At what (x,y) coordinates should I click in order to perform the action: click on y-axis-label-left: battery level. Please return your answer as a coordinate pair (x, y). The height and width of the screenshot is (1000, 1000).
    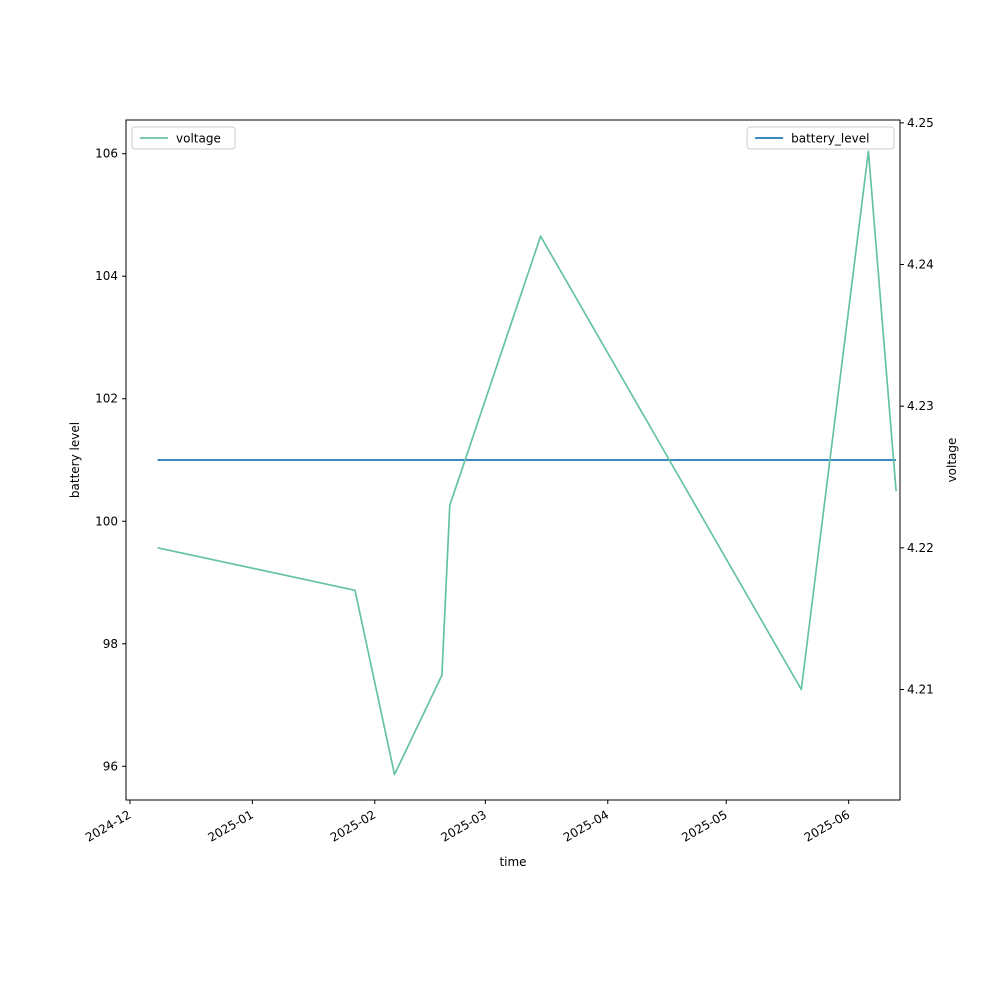
    Looking at the image, I should click on (75, 460).